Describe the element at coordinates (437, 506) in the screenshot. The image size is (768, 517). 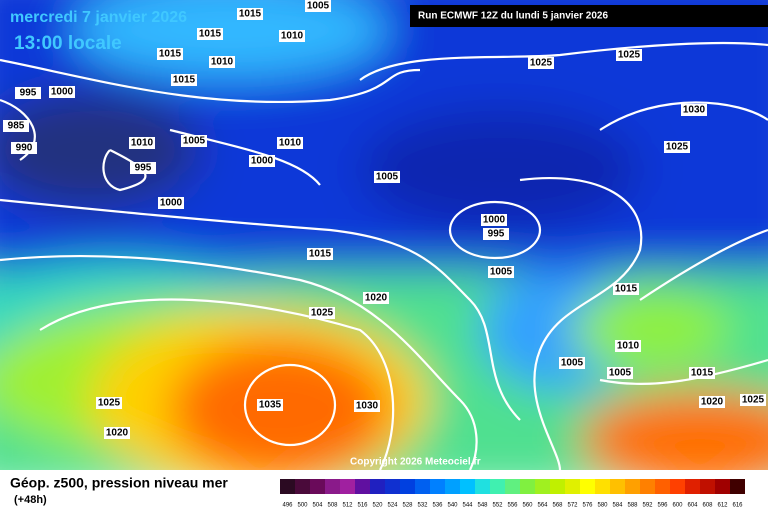
I see `scale-label: 536` at that location.